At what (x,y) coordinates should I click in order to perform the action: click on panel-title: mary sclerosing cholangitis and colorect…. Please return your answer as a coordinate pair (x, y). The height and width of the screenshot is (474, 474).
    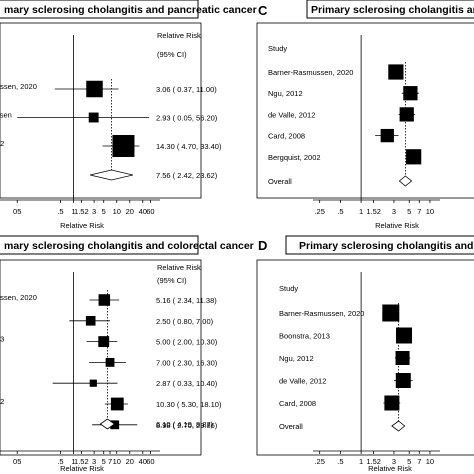
    Looking at the image, I should click on (129, 246).